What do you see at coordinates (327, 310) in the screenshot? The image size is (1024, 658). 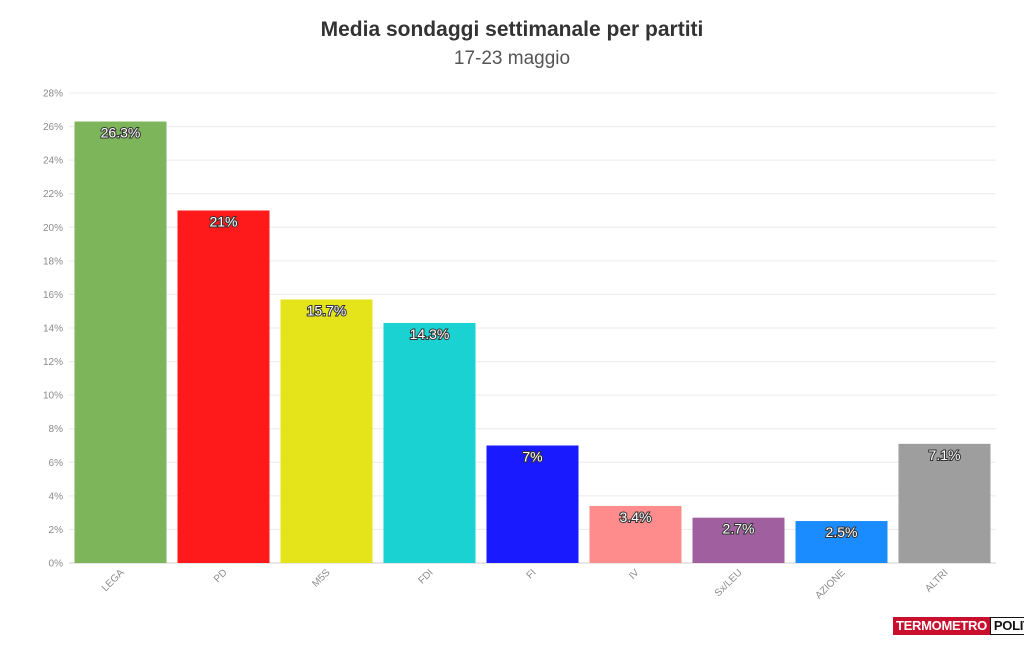 I see `data-label: 15.7%` at bounding box center [327, 310].